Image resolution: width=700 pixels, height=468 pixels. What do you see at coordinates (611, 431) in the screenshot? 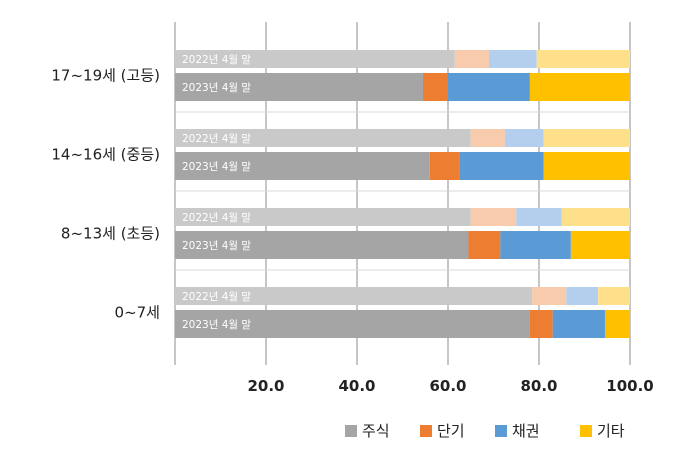
I see `legend-label: 기타` at bounding box center [611, 431].